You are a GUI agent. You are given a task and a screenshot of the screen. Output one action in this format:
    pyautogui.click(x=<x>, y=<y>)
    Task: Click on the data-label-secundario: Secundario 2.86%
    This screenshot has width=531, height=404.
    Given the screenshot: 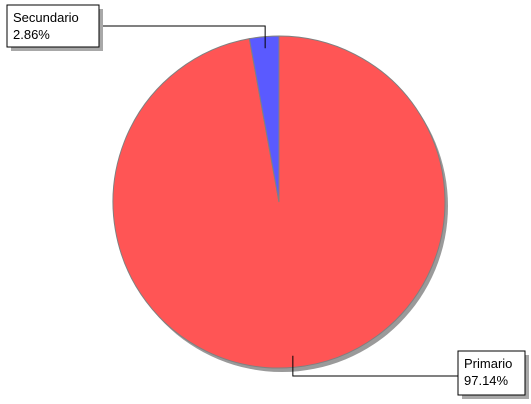 What is the action you would take?
    pyautogui.click(x=136, y=27)
    